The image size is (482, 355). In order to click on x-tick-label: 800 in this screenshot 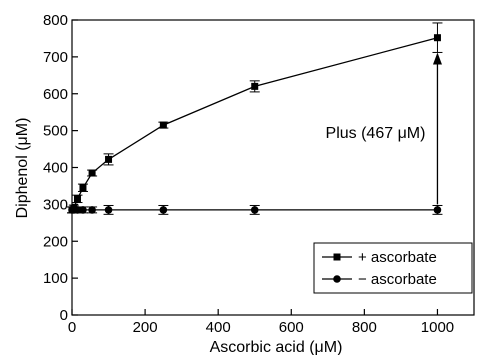, I will do `click(364, 327)`.